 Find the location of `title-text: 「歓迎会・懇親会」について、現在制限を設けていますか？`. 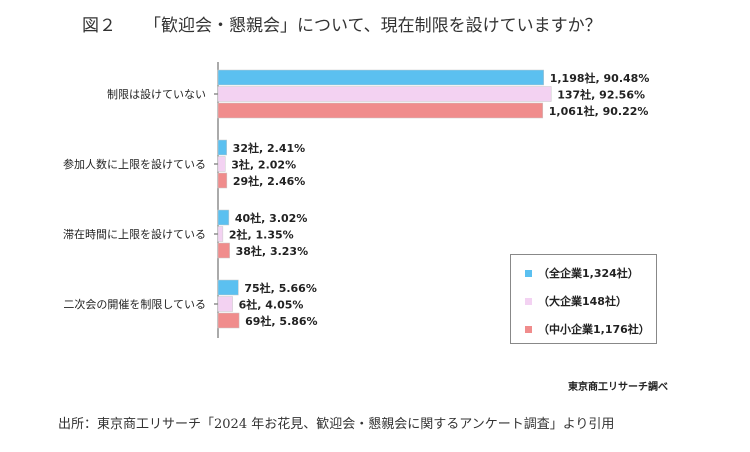

title-text: 「歓迎会・懇親会」について、現在制限を設けていますか？ is located at coordinates (373, 26).